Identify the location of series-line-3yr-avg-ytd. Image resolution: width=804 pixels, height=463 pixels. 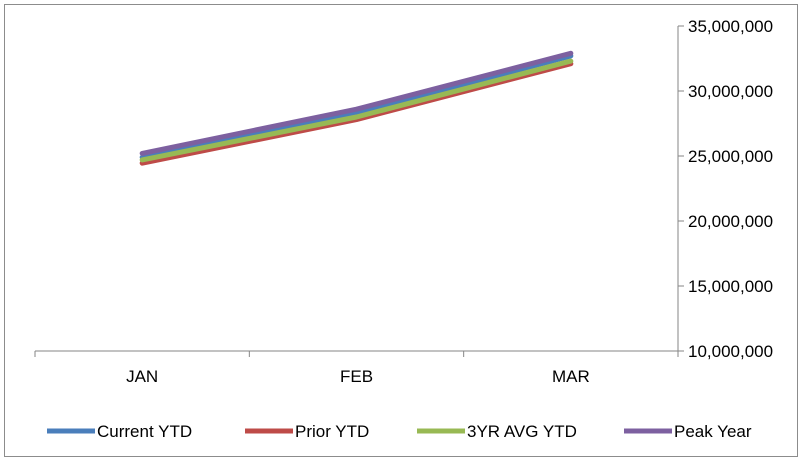
(356, 110).